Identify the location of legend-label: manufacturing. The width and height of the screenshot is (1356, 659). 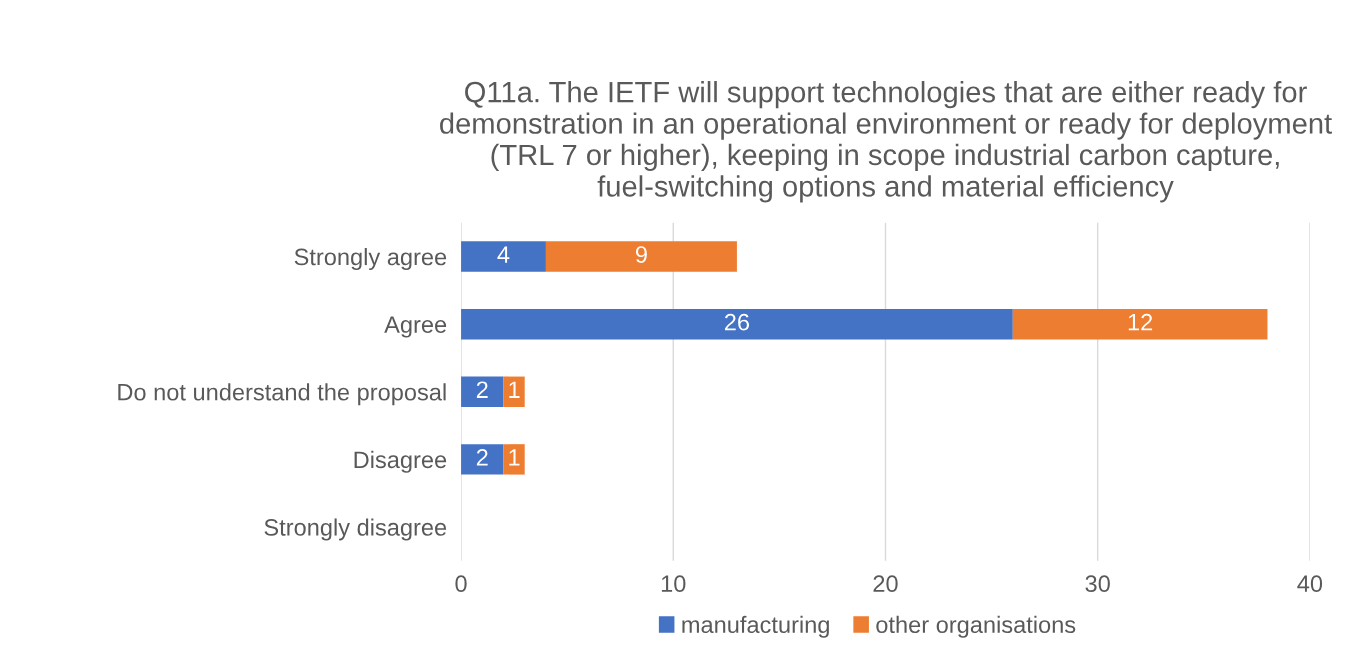
(755, 626).